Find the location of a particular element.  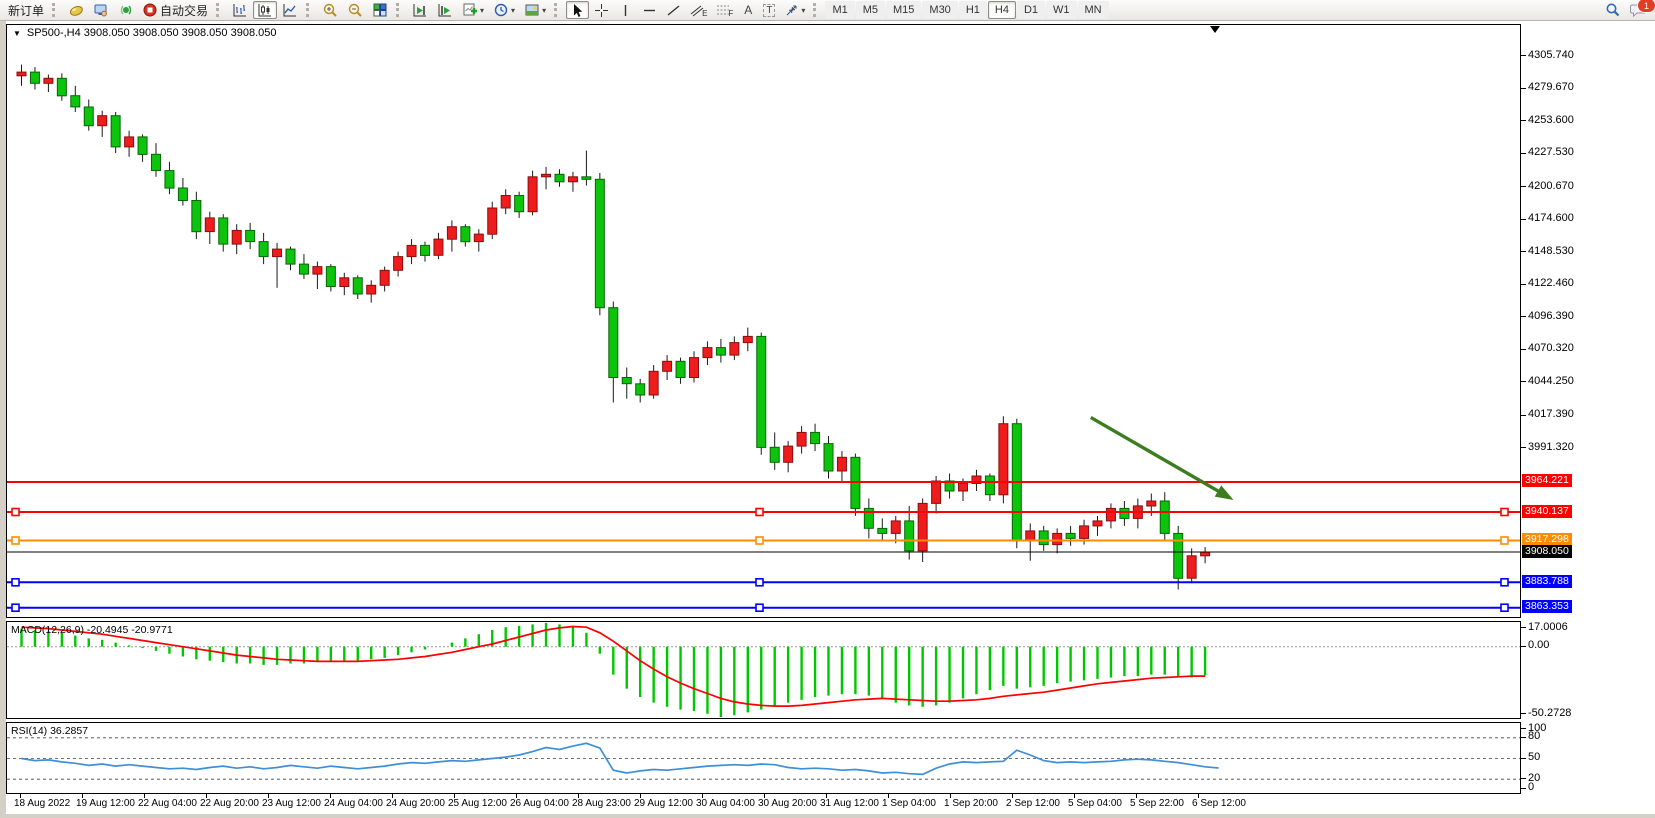

timeframe-button-d1: D1 is located at coordinates (1030, 10).